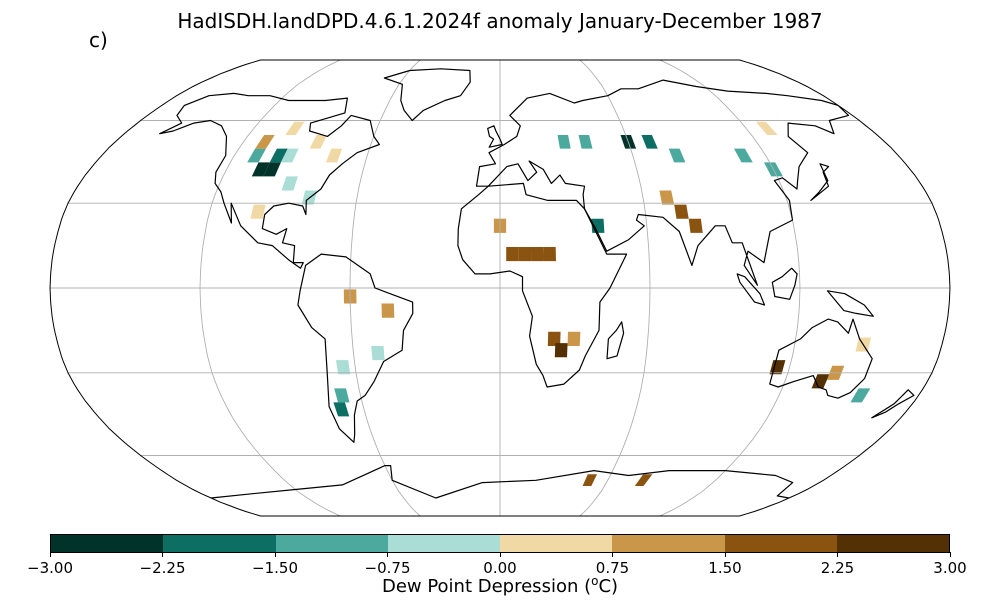  What do you see at coordinates (50, 568) in the screenshot?
I see `colorbar-tick-label: −3.00` at bounding box center [50, 568].